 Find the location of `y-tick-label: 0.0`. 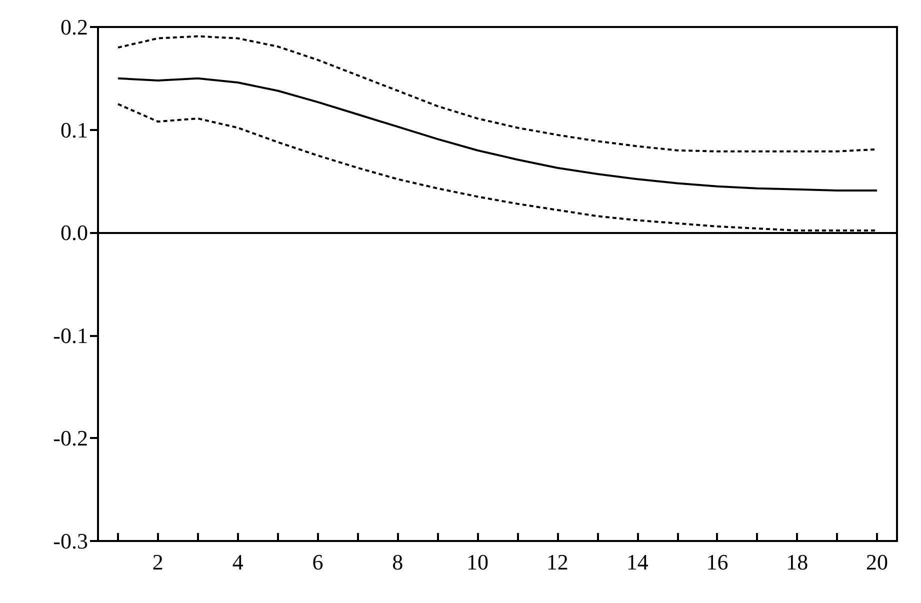

y-tick-label: 0.0 is located at coordinates (74, 233).